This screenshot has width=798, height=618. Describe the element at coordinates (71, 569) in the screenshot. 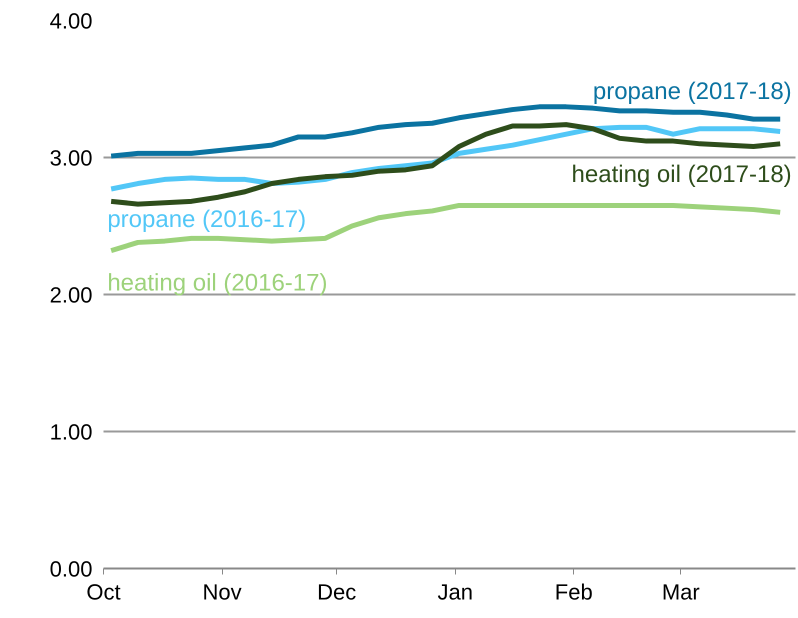

I see `y-tick-label: 0.00` at that location.